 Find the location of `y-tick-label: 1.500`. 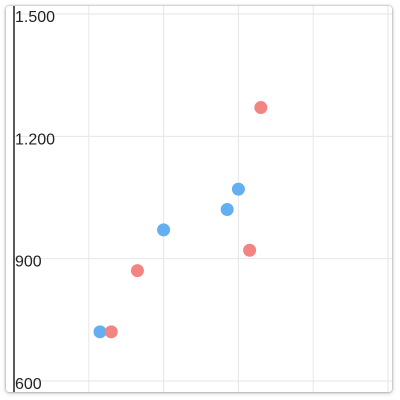

y-tick-label: 1.500 is located at coordinates (35, 17).